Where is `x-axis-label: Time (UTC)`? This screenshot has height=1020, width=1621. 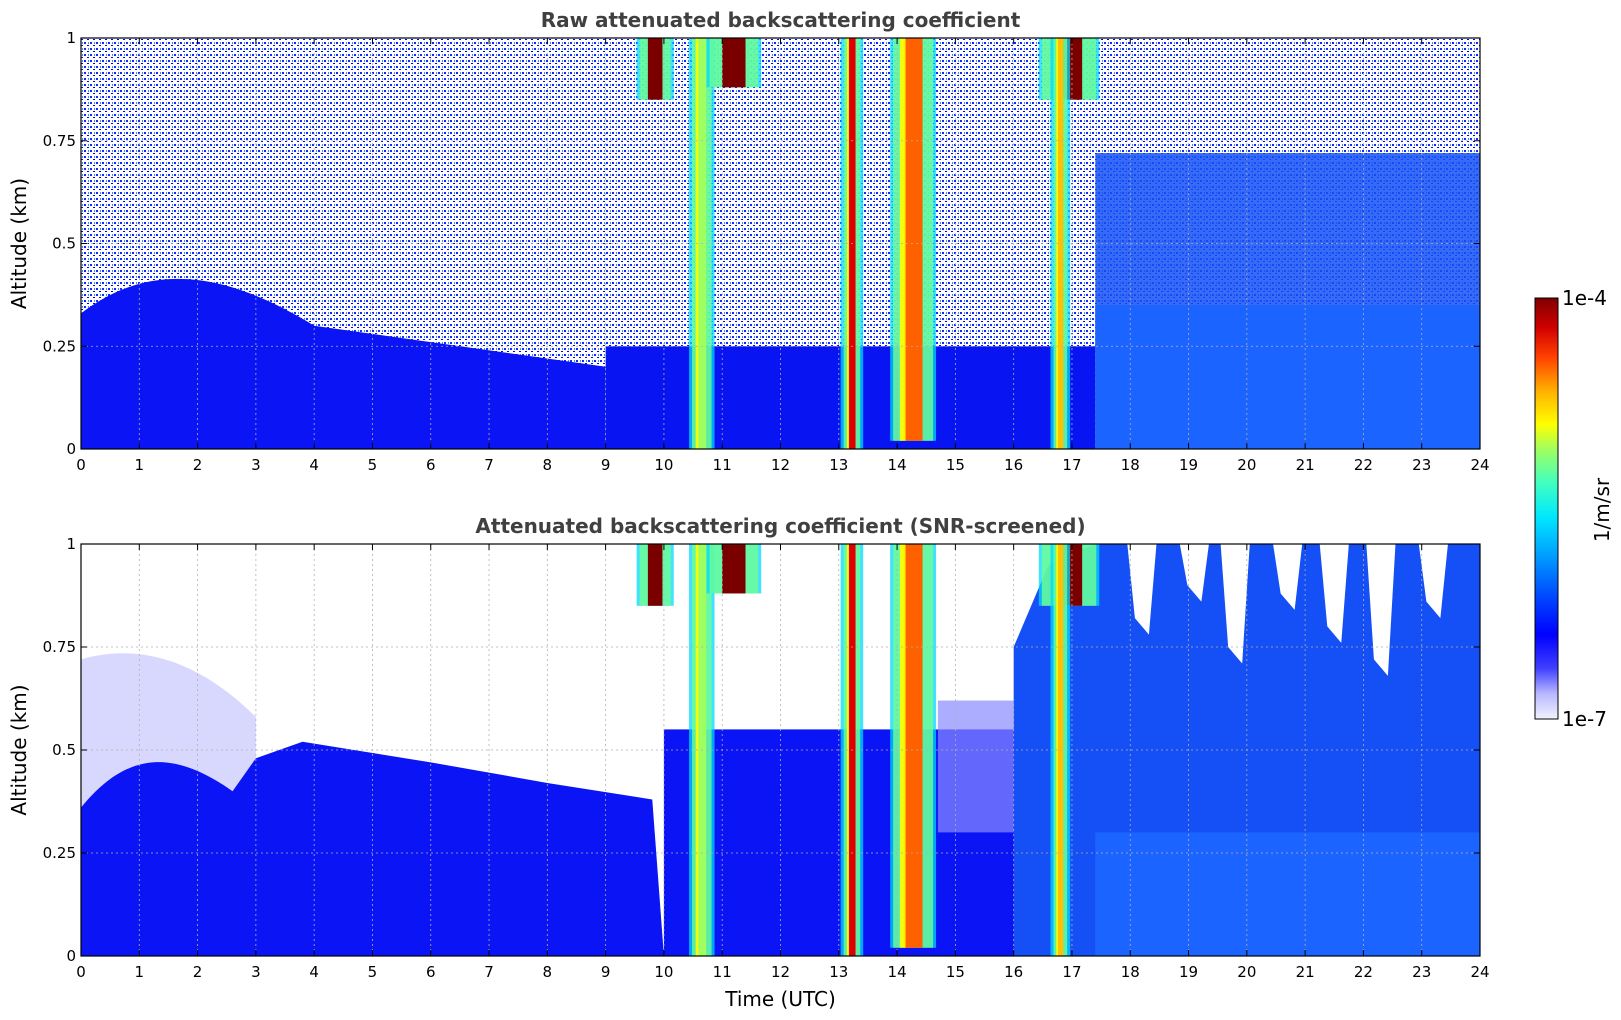
x-axis-label: Time (UTC) is located at coordinates (780, 999).